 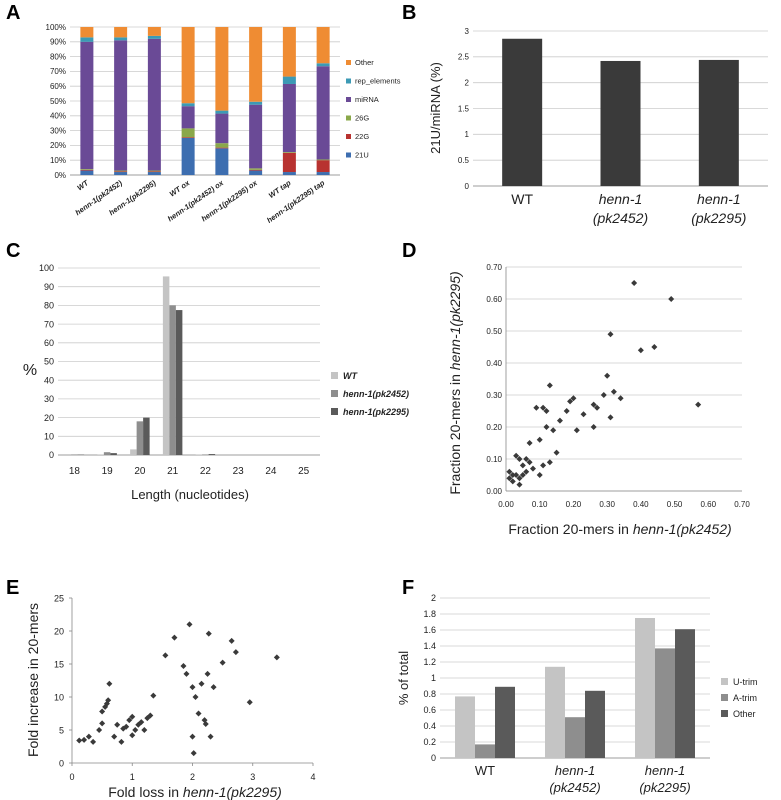 I want to click on panel-f-y-axis-title: % of total, so click(x=403, y=678).